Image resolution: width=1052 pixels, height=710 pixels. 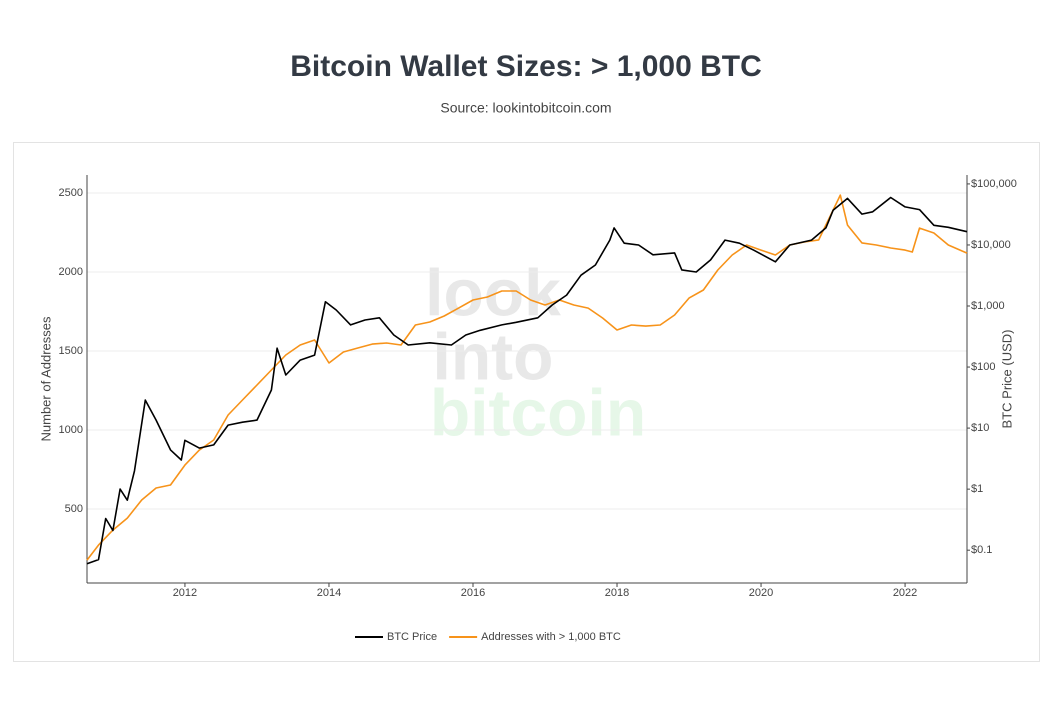 What do you see at coordinates (981, 550) in the screenshot?
I see `y2-tick-label: $0.1` at bounding box center [981, 550].